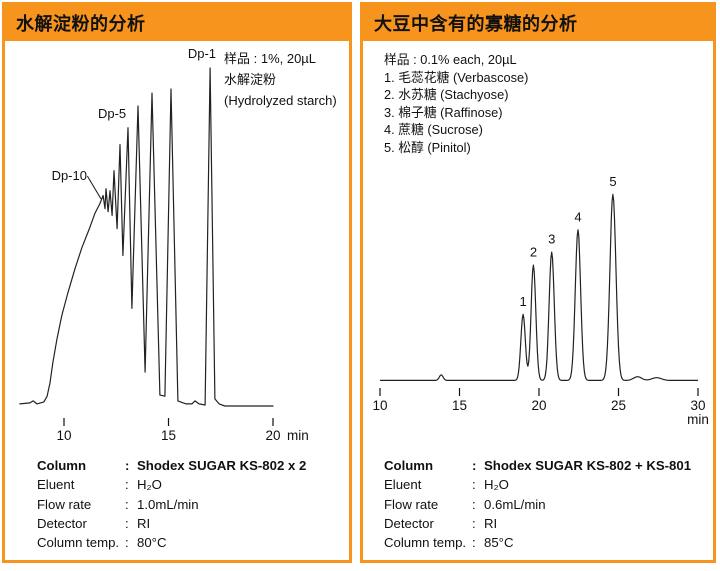 The height and width of the screenshot is (571, 720). Describe the element at coordinates (250, 79) in the screenshot. I see `sample-line: 水解淀粉` at that location.